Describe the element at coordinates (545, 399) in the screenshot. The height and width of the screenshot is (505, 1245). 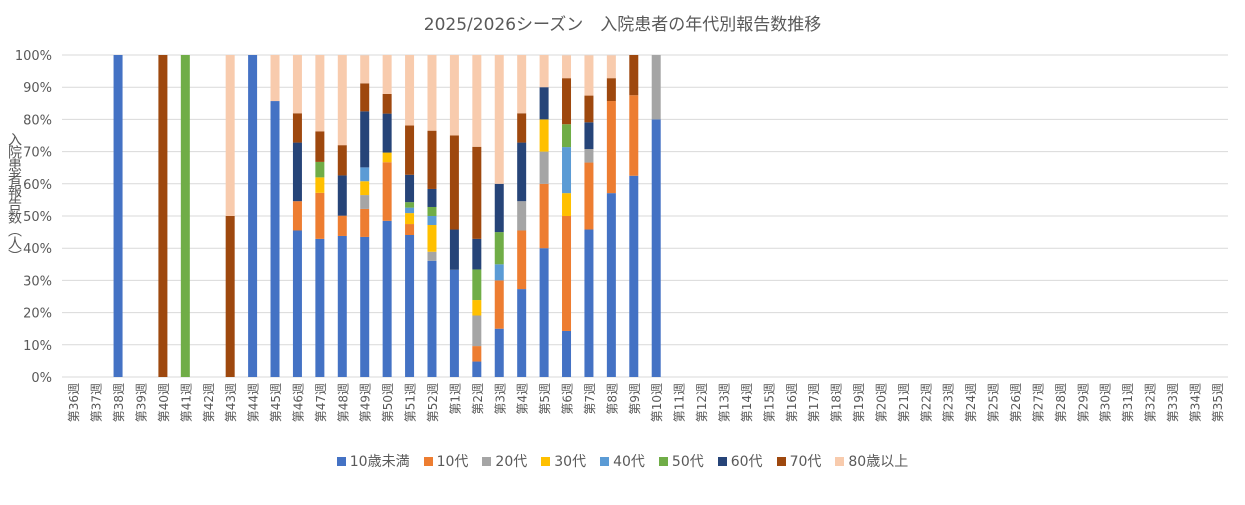
I see `x-tick-label: 第5週` at that location.